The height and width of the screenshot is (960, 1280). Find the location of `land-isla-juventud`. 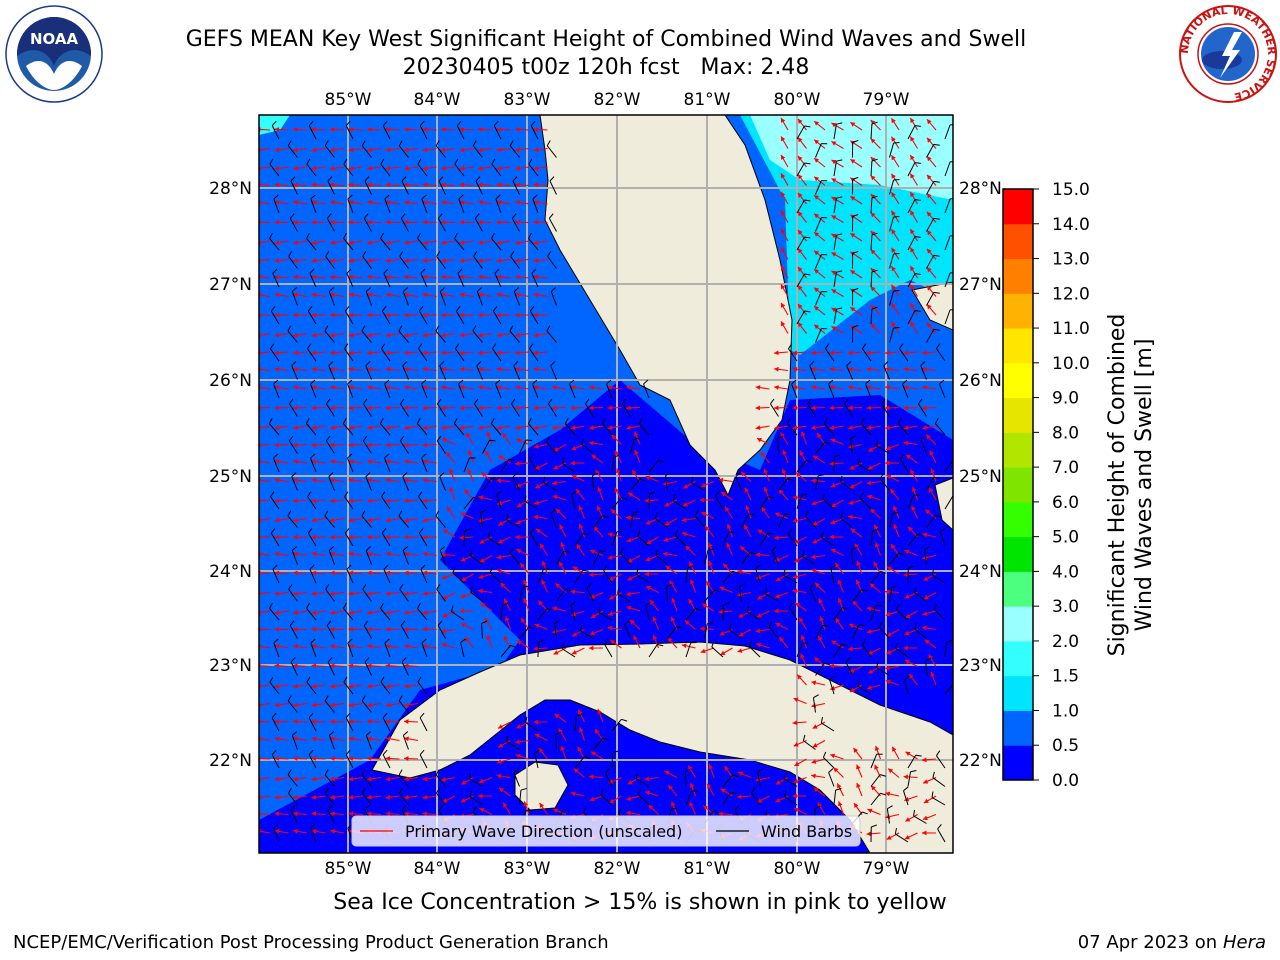

land-isla-juventud is located at coordinates (541, 786).